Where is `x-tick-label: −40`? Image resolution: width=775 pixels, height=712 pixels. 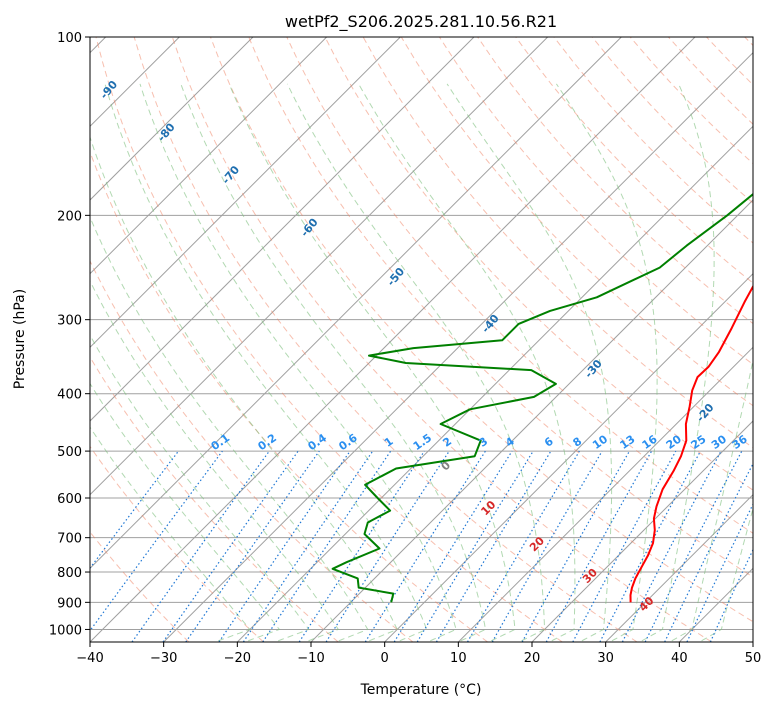
x-tick-label: −40 is located at coordinates (89, 658).